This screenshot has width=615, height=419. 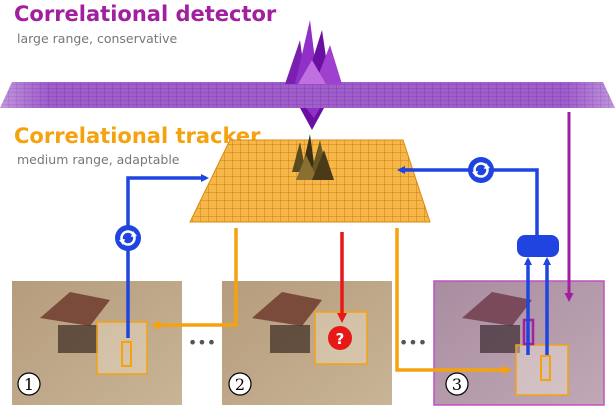 I want to click on tracker-title: Correlational tracker, so click(x=137, y=136).